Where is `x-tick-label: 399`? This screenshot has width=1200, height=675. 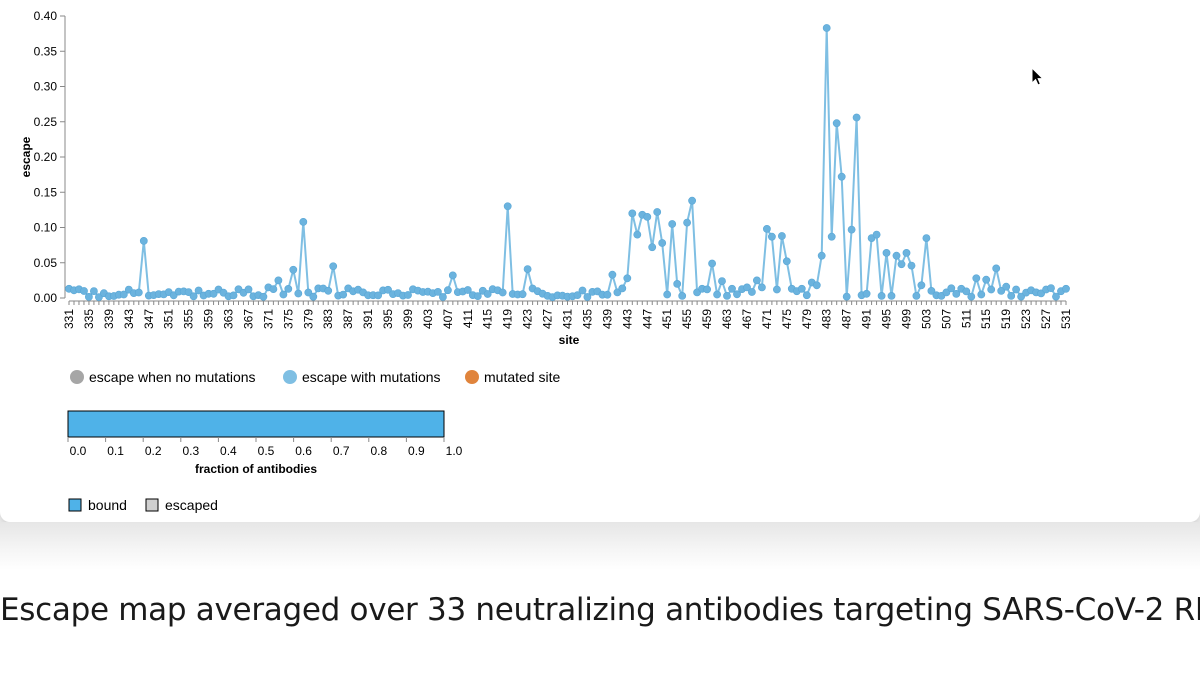
x-tick-label: 399 is located at coordinates (408, 319).